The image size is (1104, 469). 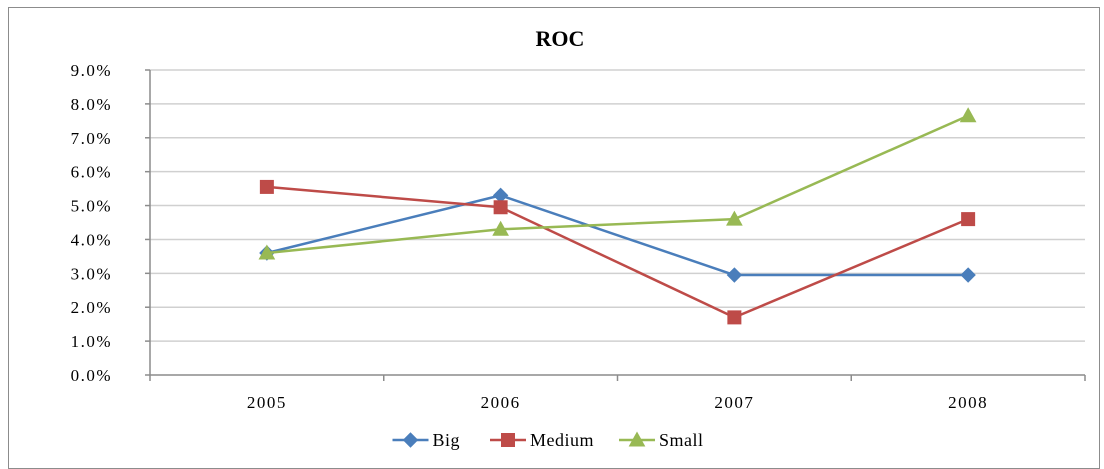 I want to click on series-big, so click(x=617, y=235).